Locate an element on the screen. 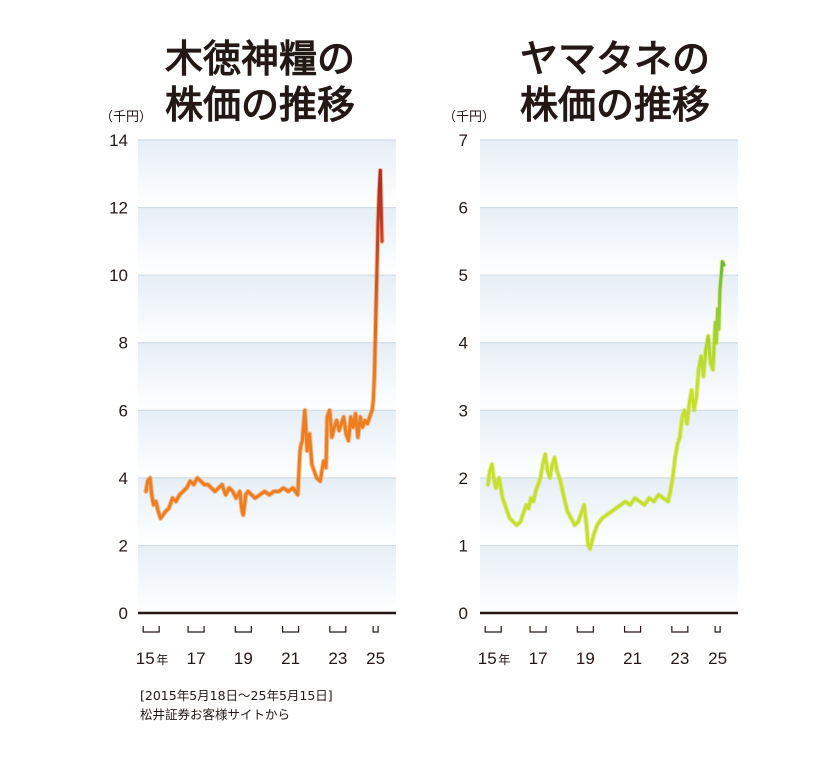  date-range-note: [2015年5月18日〜25年5月15日] is located at coordinates (236, 695).